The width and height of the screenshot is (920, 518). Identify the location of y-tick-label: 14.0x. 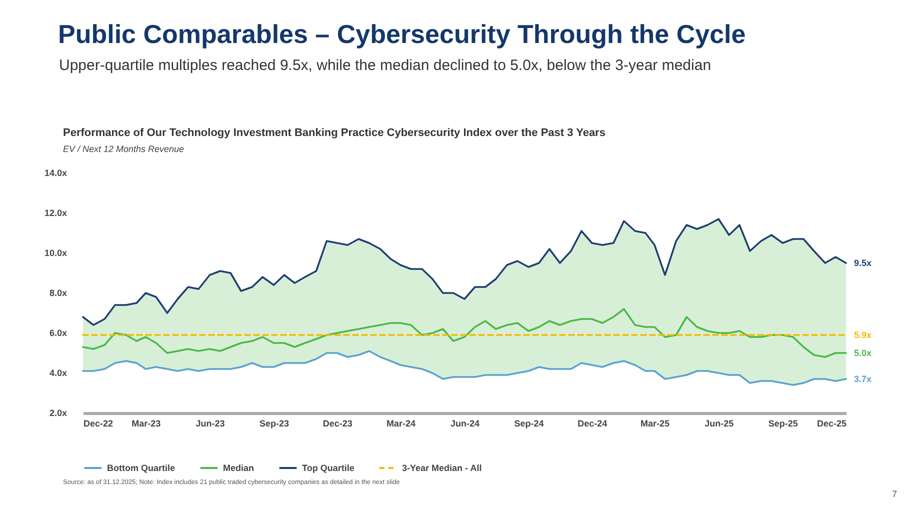
(55, 173).